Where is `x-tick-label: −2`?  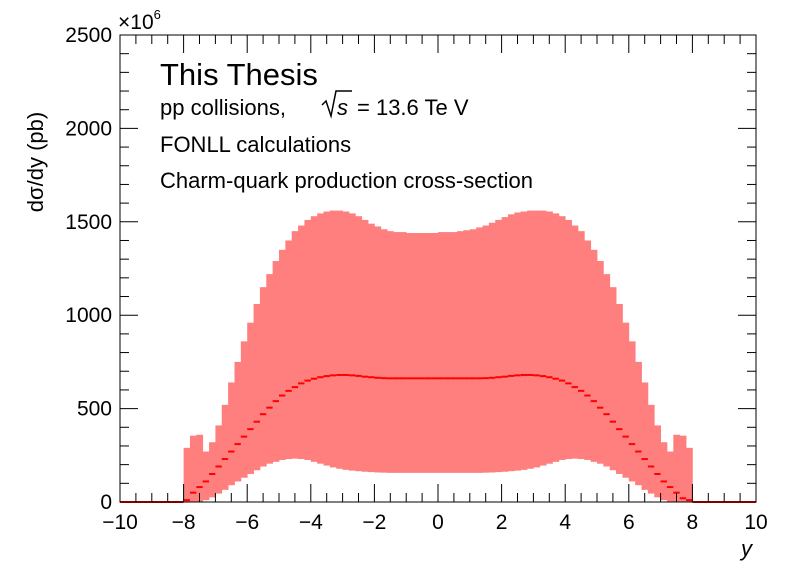
x-tick-label: −2 is located at coordinates (374, 522).